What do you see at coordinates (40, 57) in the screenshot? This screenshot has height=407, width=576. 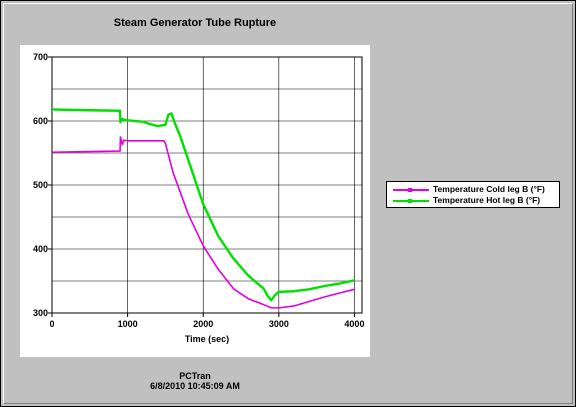 I see `y-tick-label: 700` at bounding box center [40, 57].